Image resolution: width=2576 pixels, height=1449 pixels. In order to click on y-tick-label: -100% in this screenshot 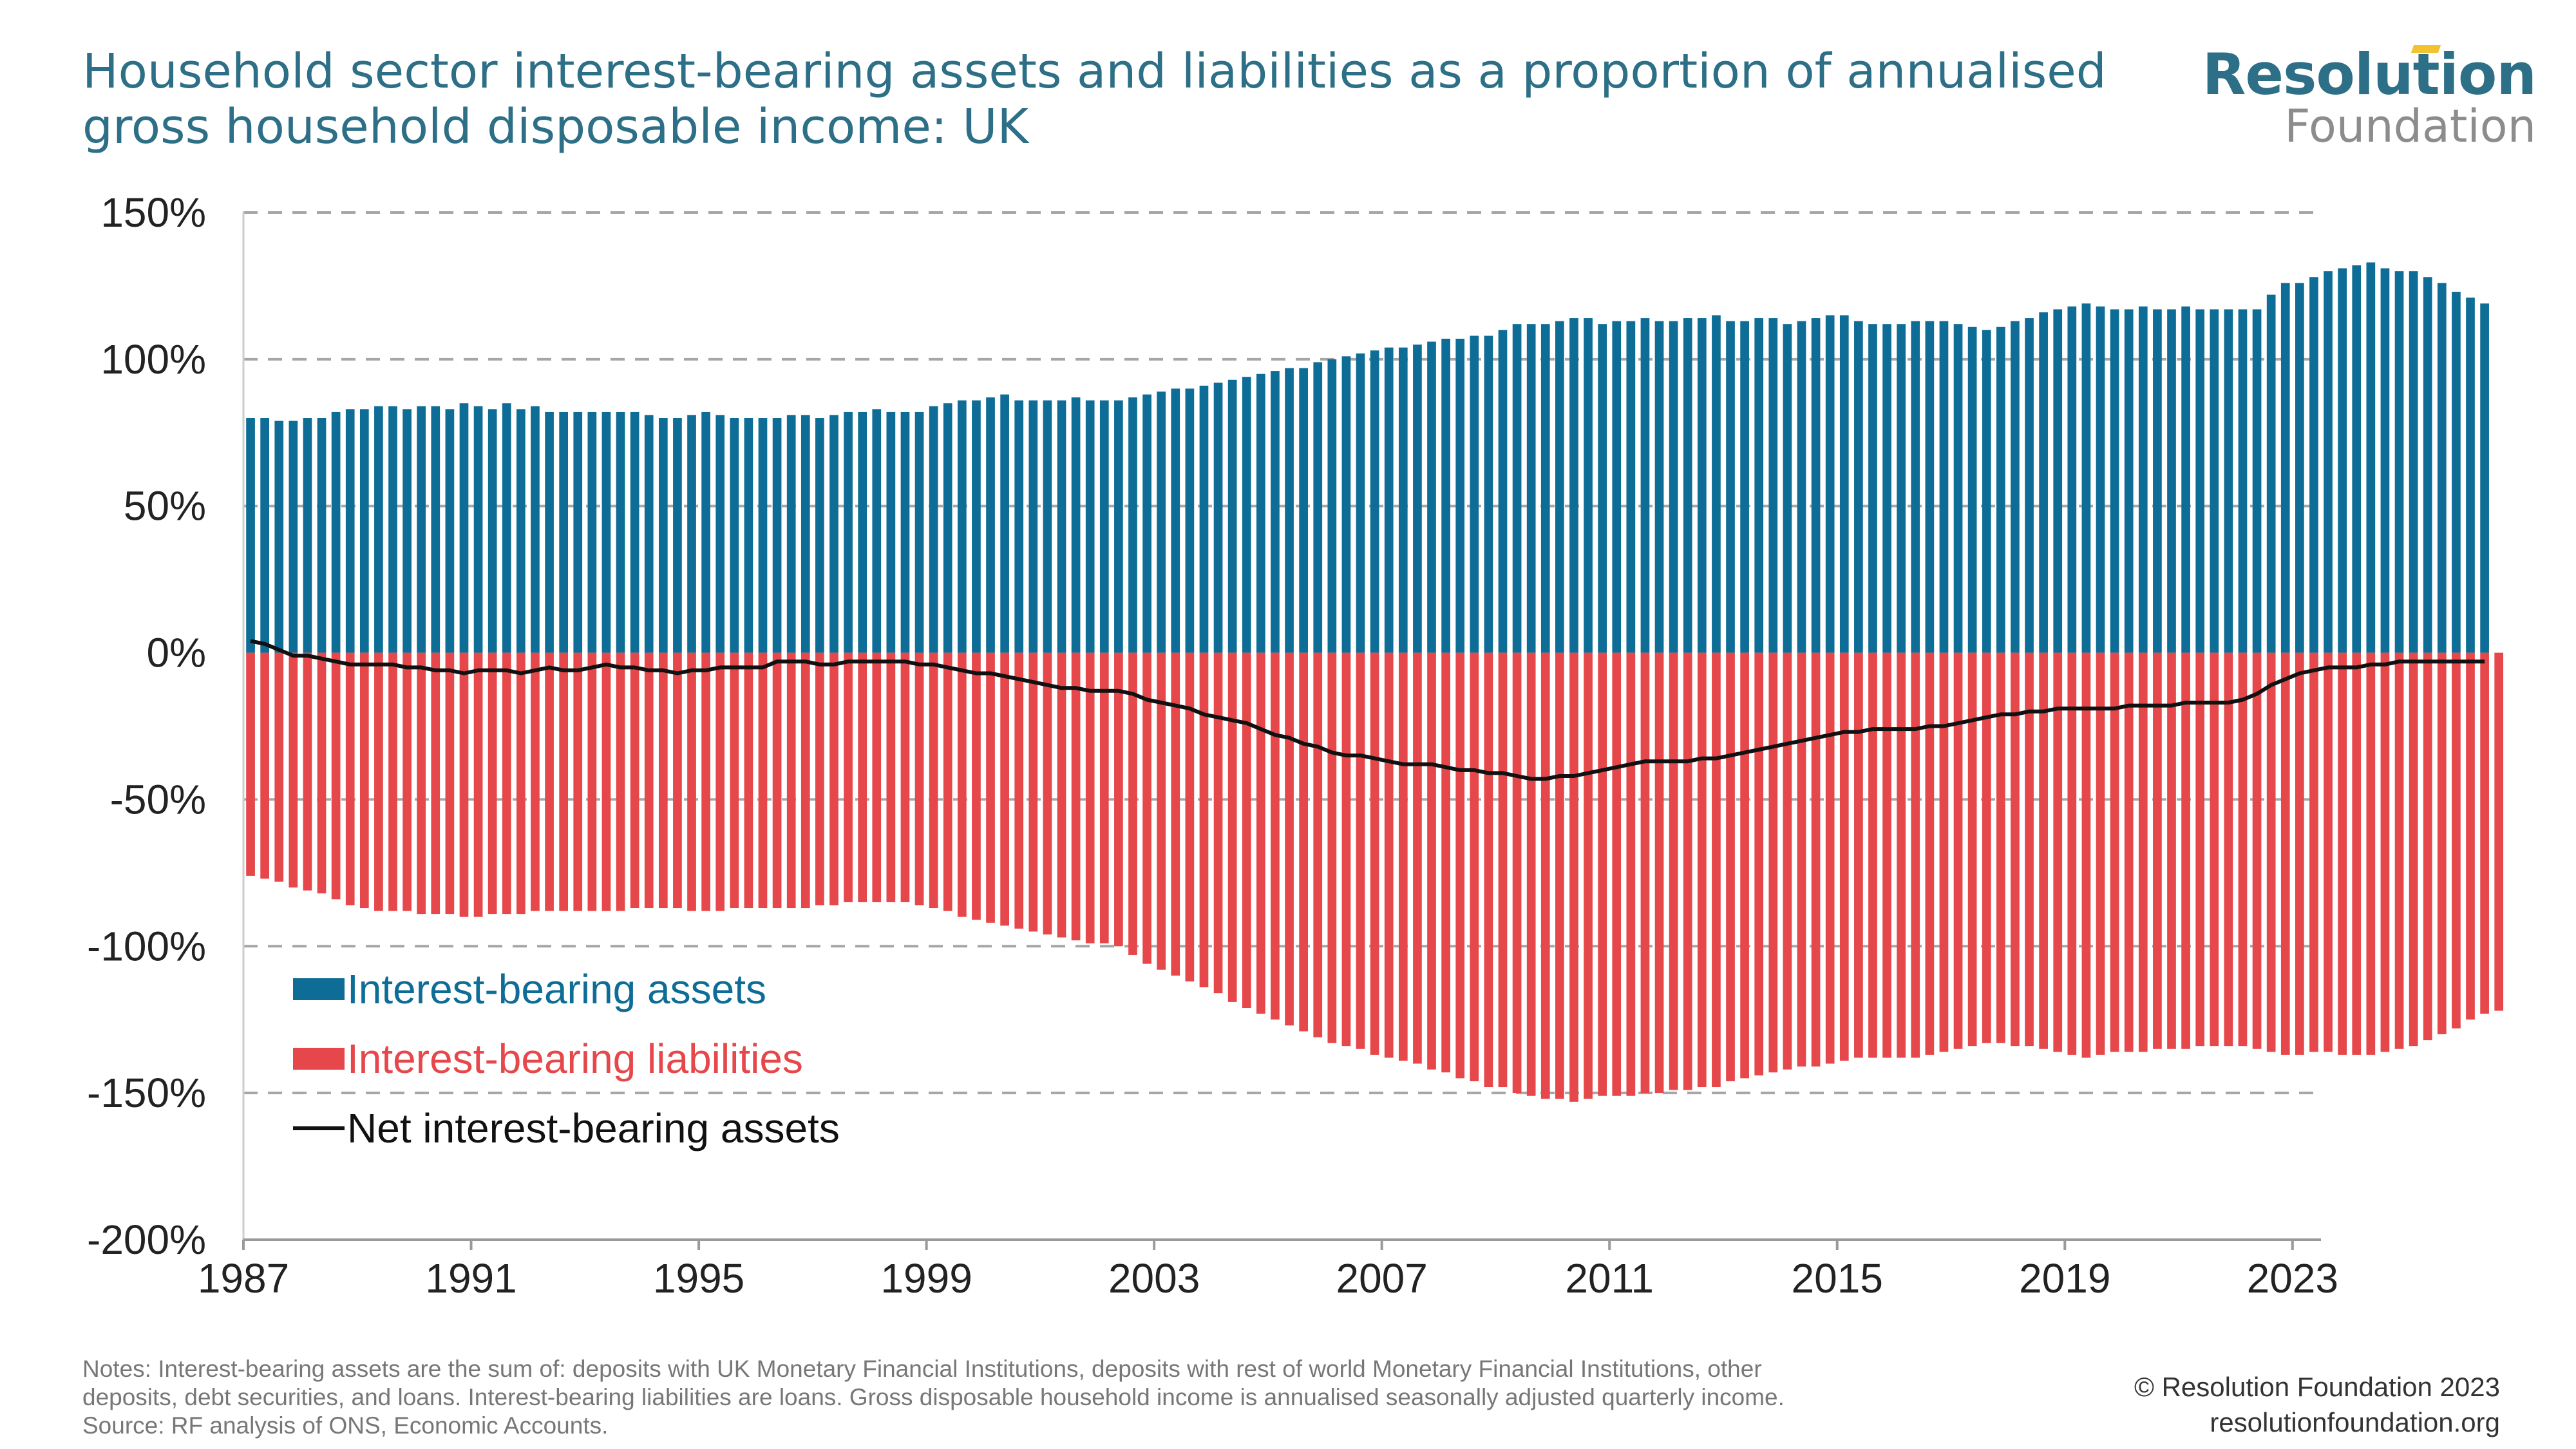, I will do `click(147, 946)`.